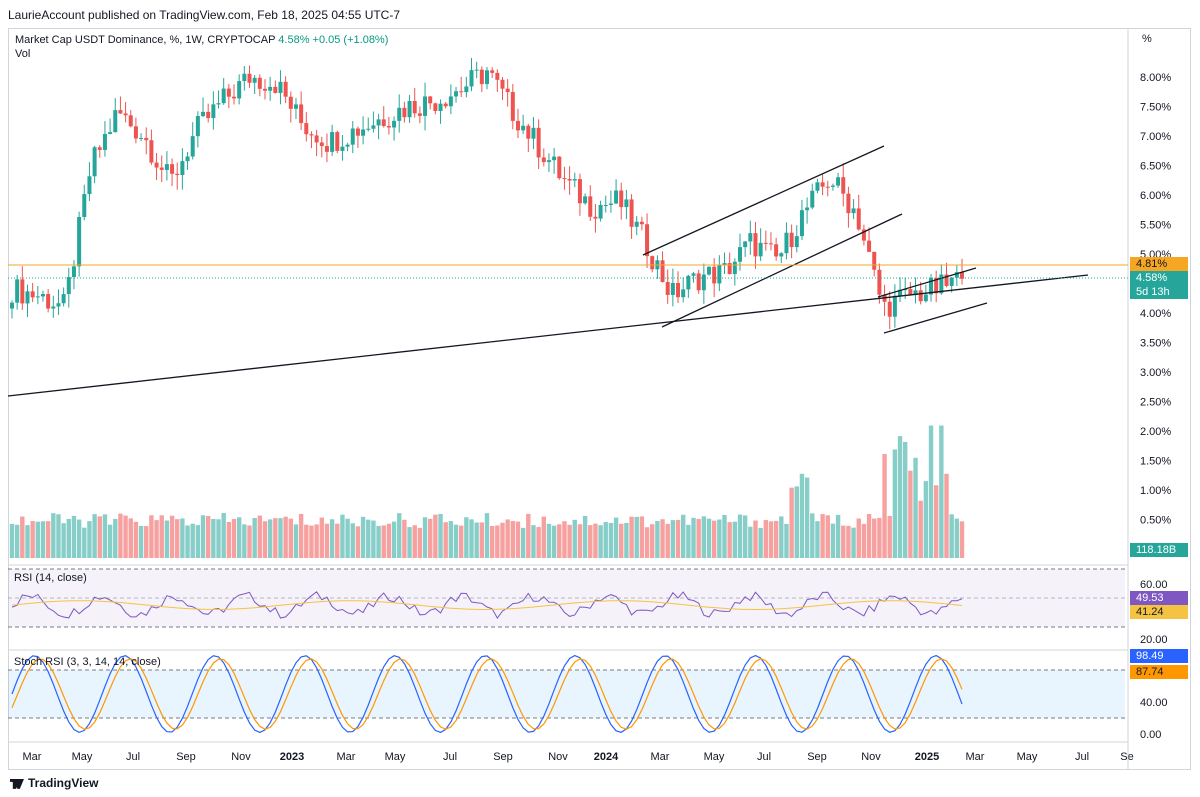  I want to click on rsi-value-tag: 49.53, so click(1150, 598).